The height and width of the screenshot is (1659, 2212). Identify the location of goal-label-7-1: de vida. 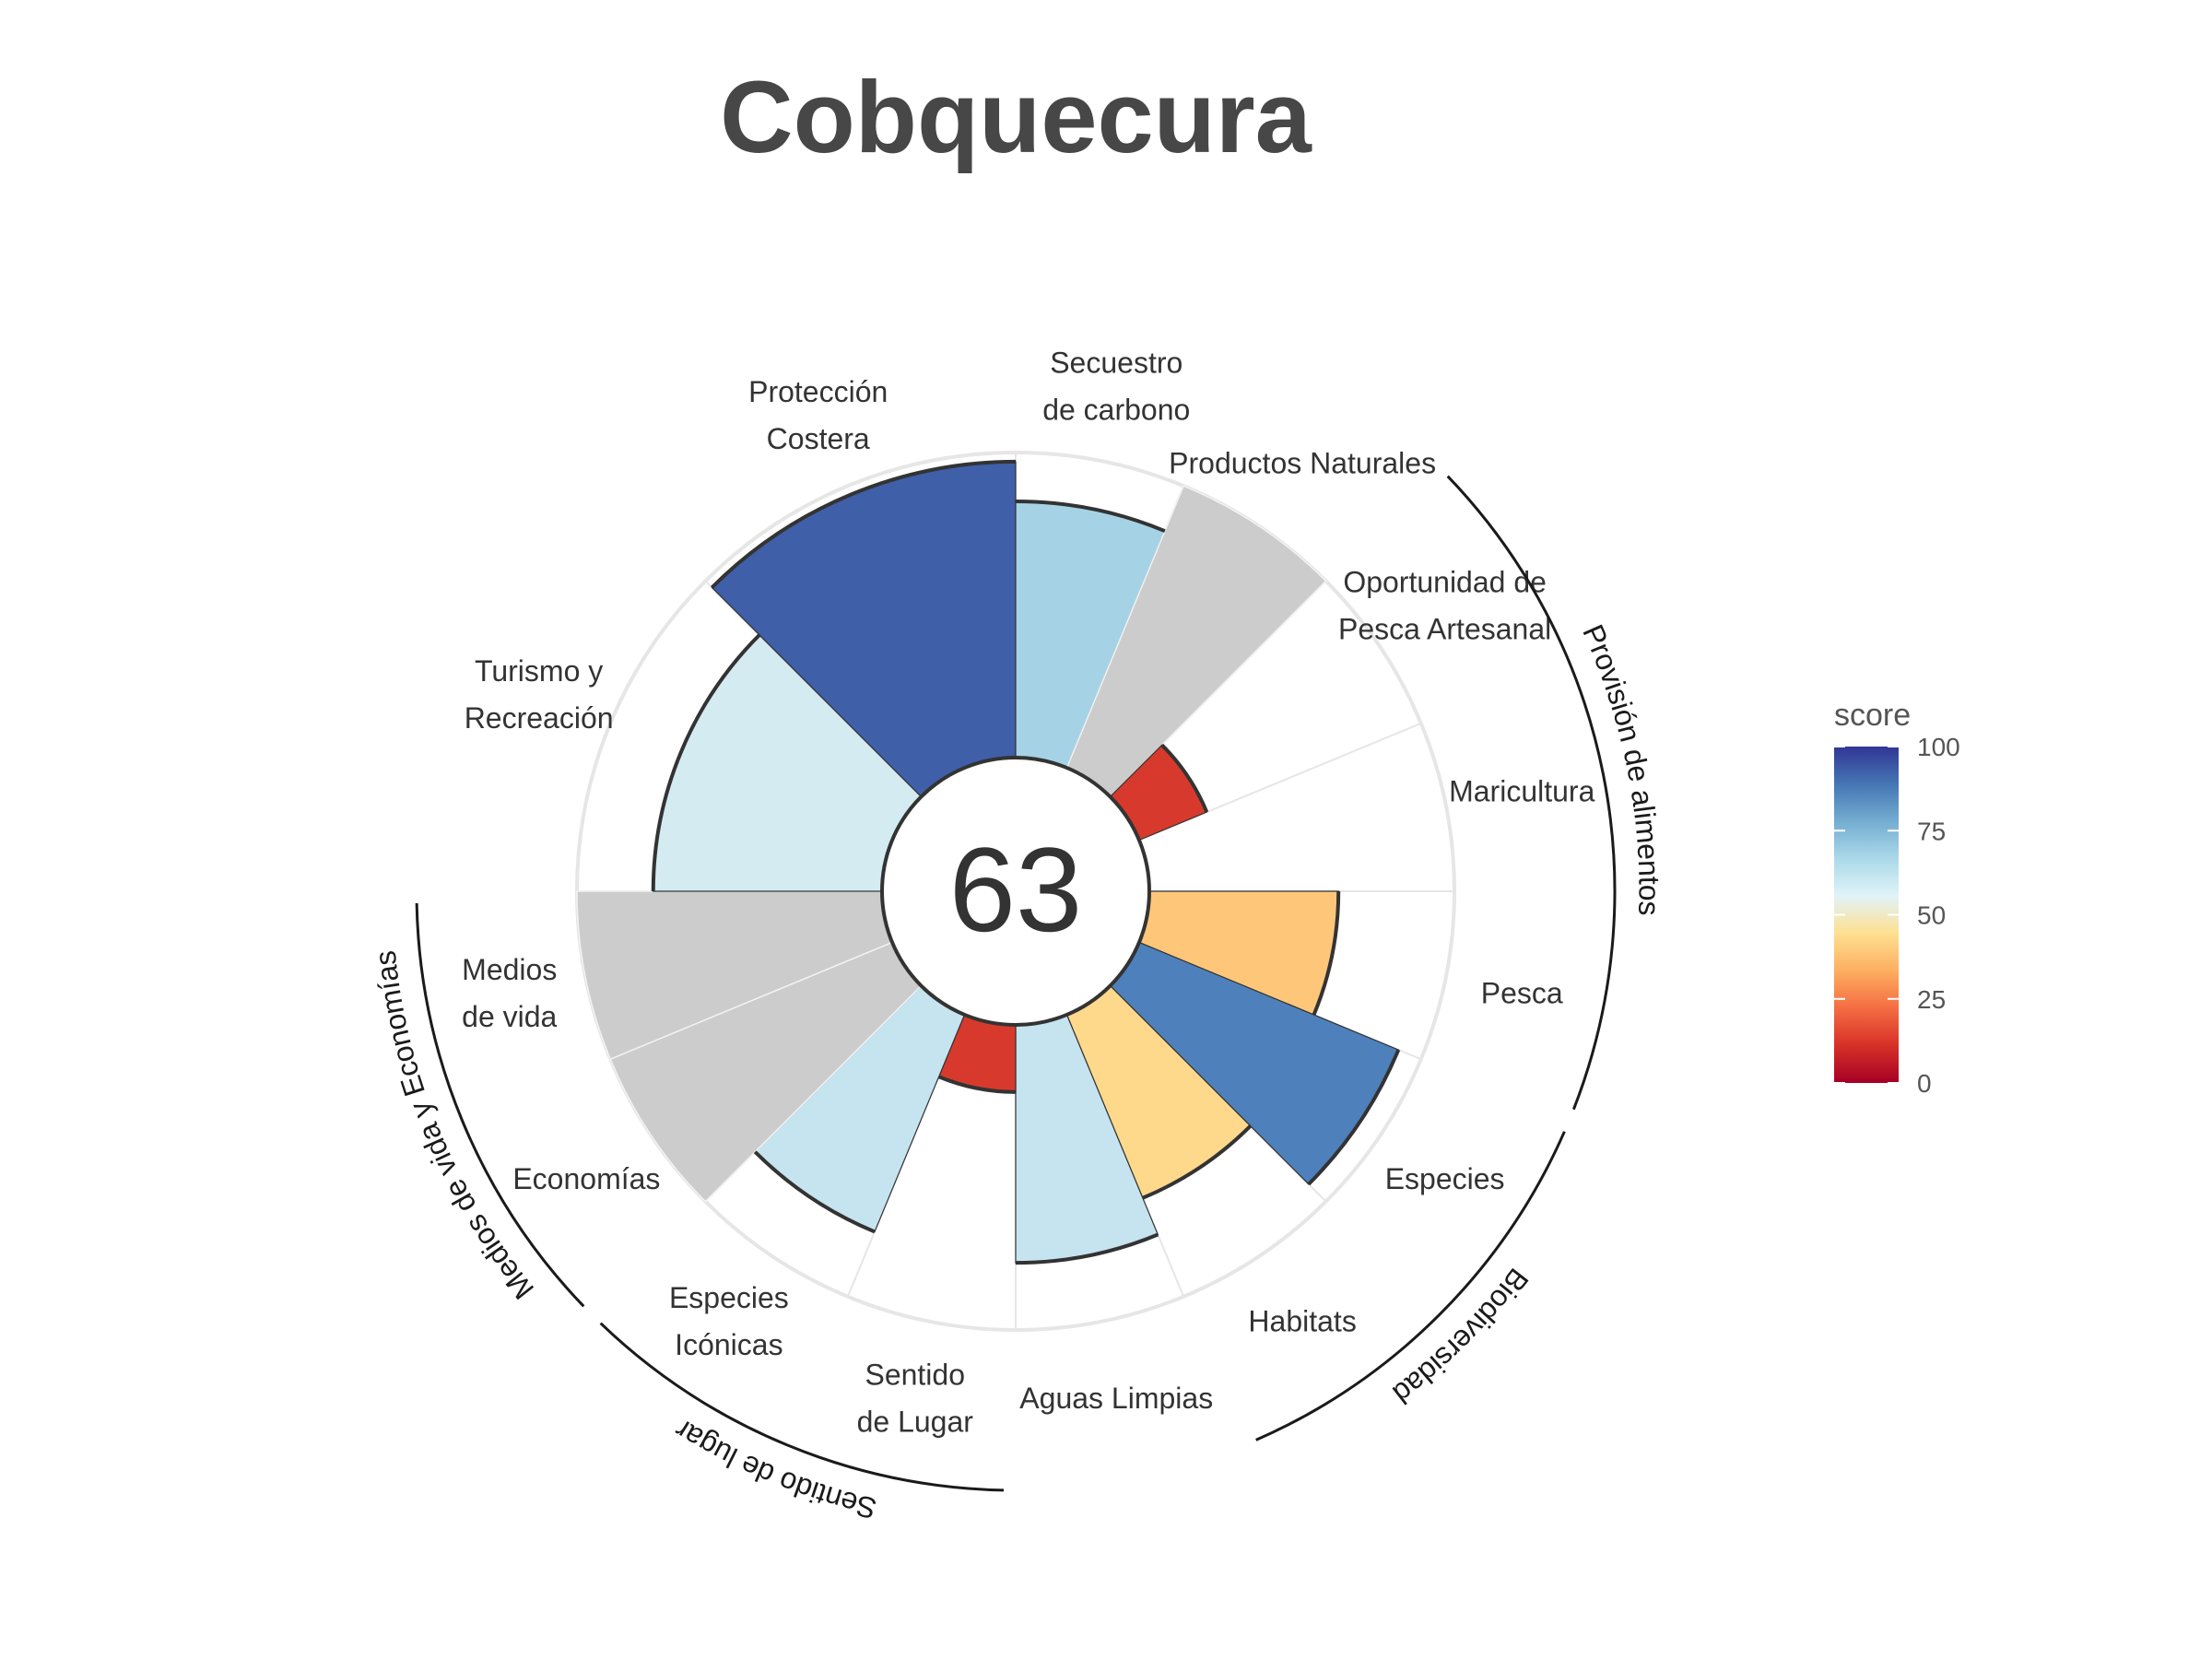
(509, 1016).